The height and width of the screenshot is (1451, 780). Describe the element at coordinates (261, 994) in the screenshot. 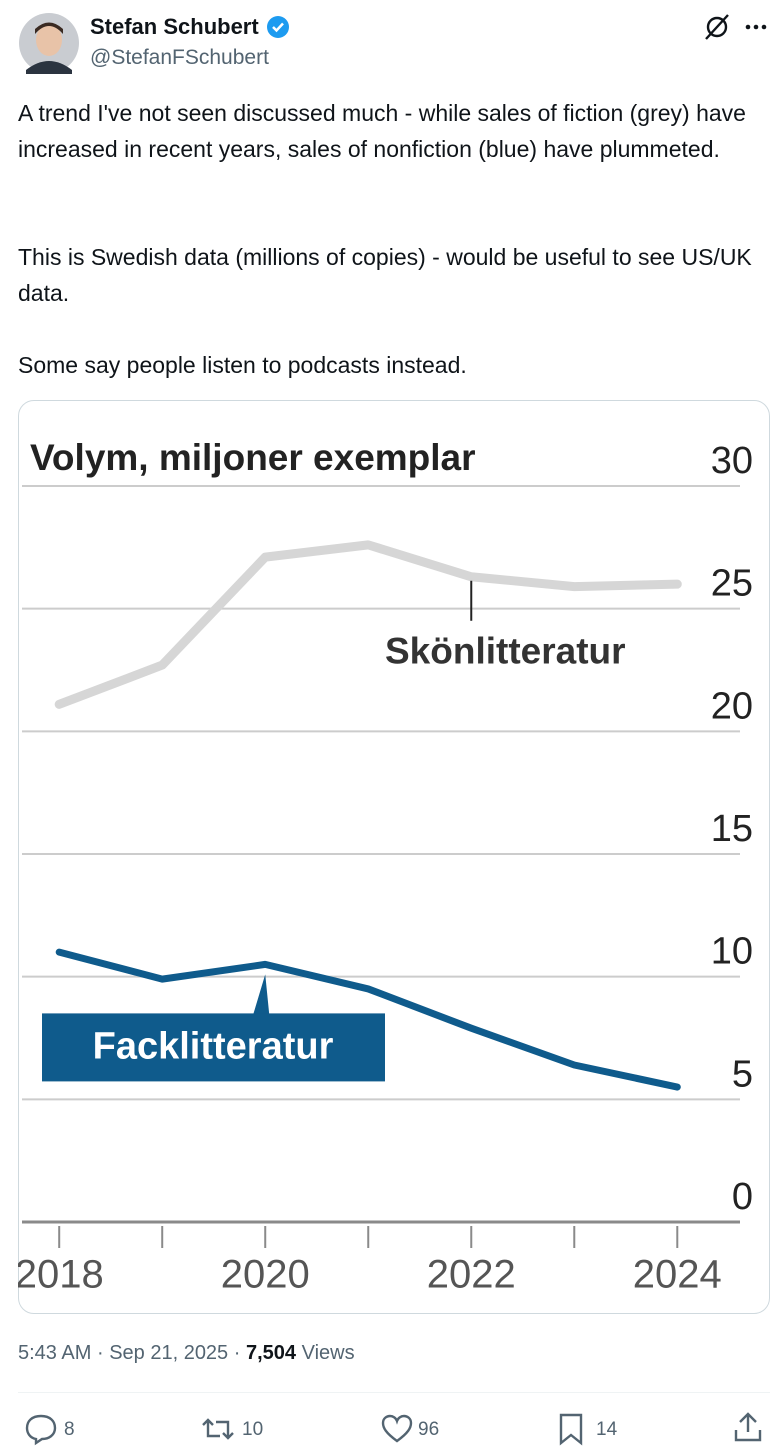

I see `annotation-pointer` at that location.